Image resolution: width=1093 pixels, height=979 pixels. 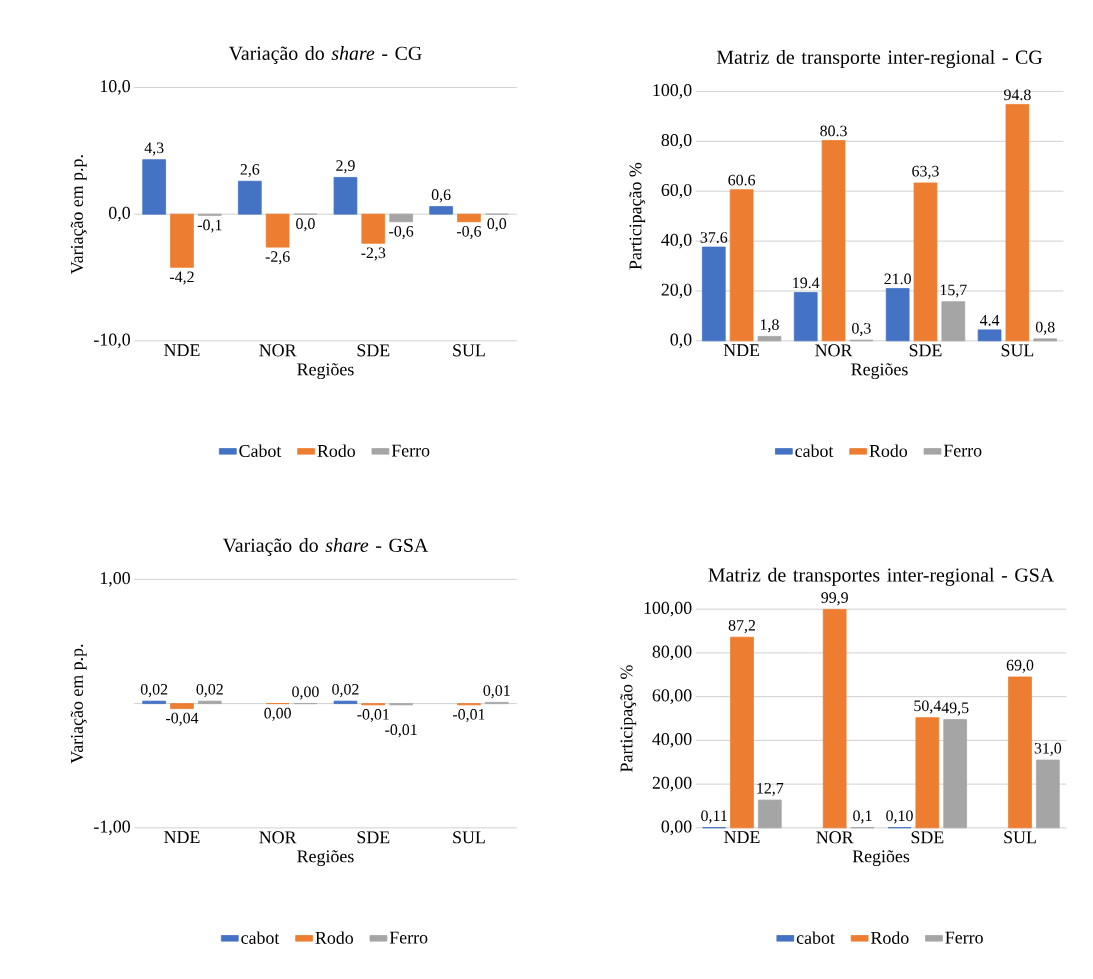 What do you see at coordinates (676, 241) in the screenshot?
I see `y-tick-label: 40,0` at bounding box center [676, 241].